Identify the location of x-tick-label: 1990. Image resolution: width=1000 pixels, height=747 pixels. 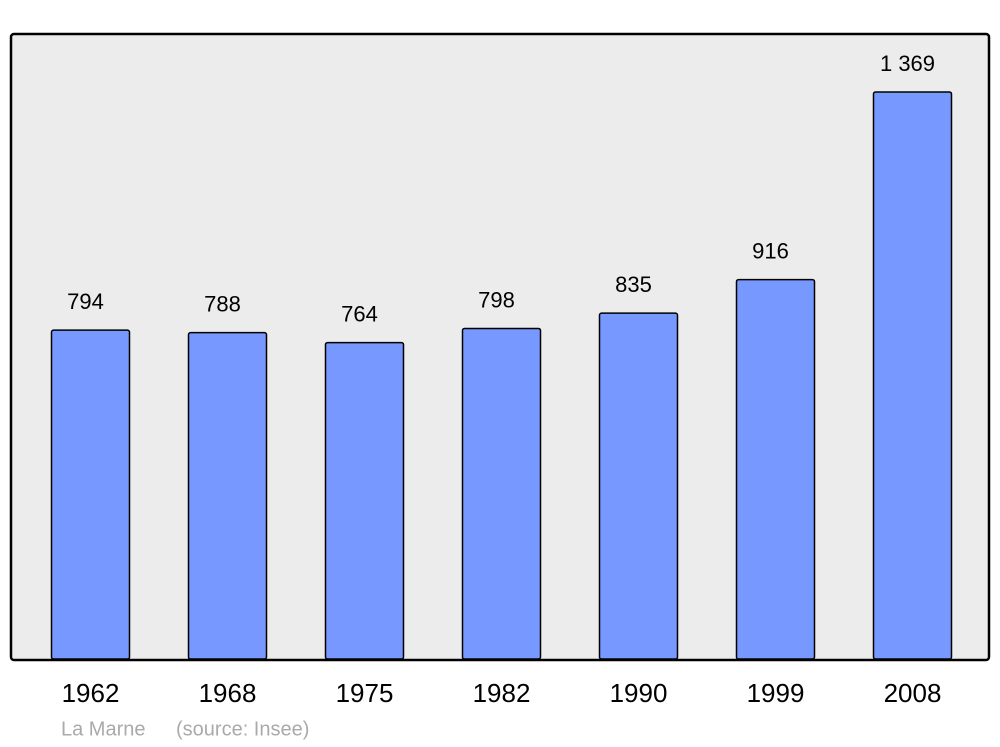
(639, 693).